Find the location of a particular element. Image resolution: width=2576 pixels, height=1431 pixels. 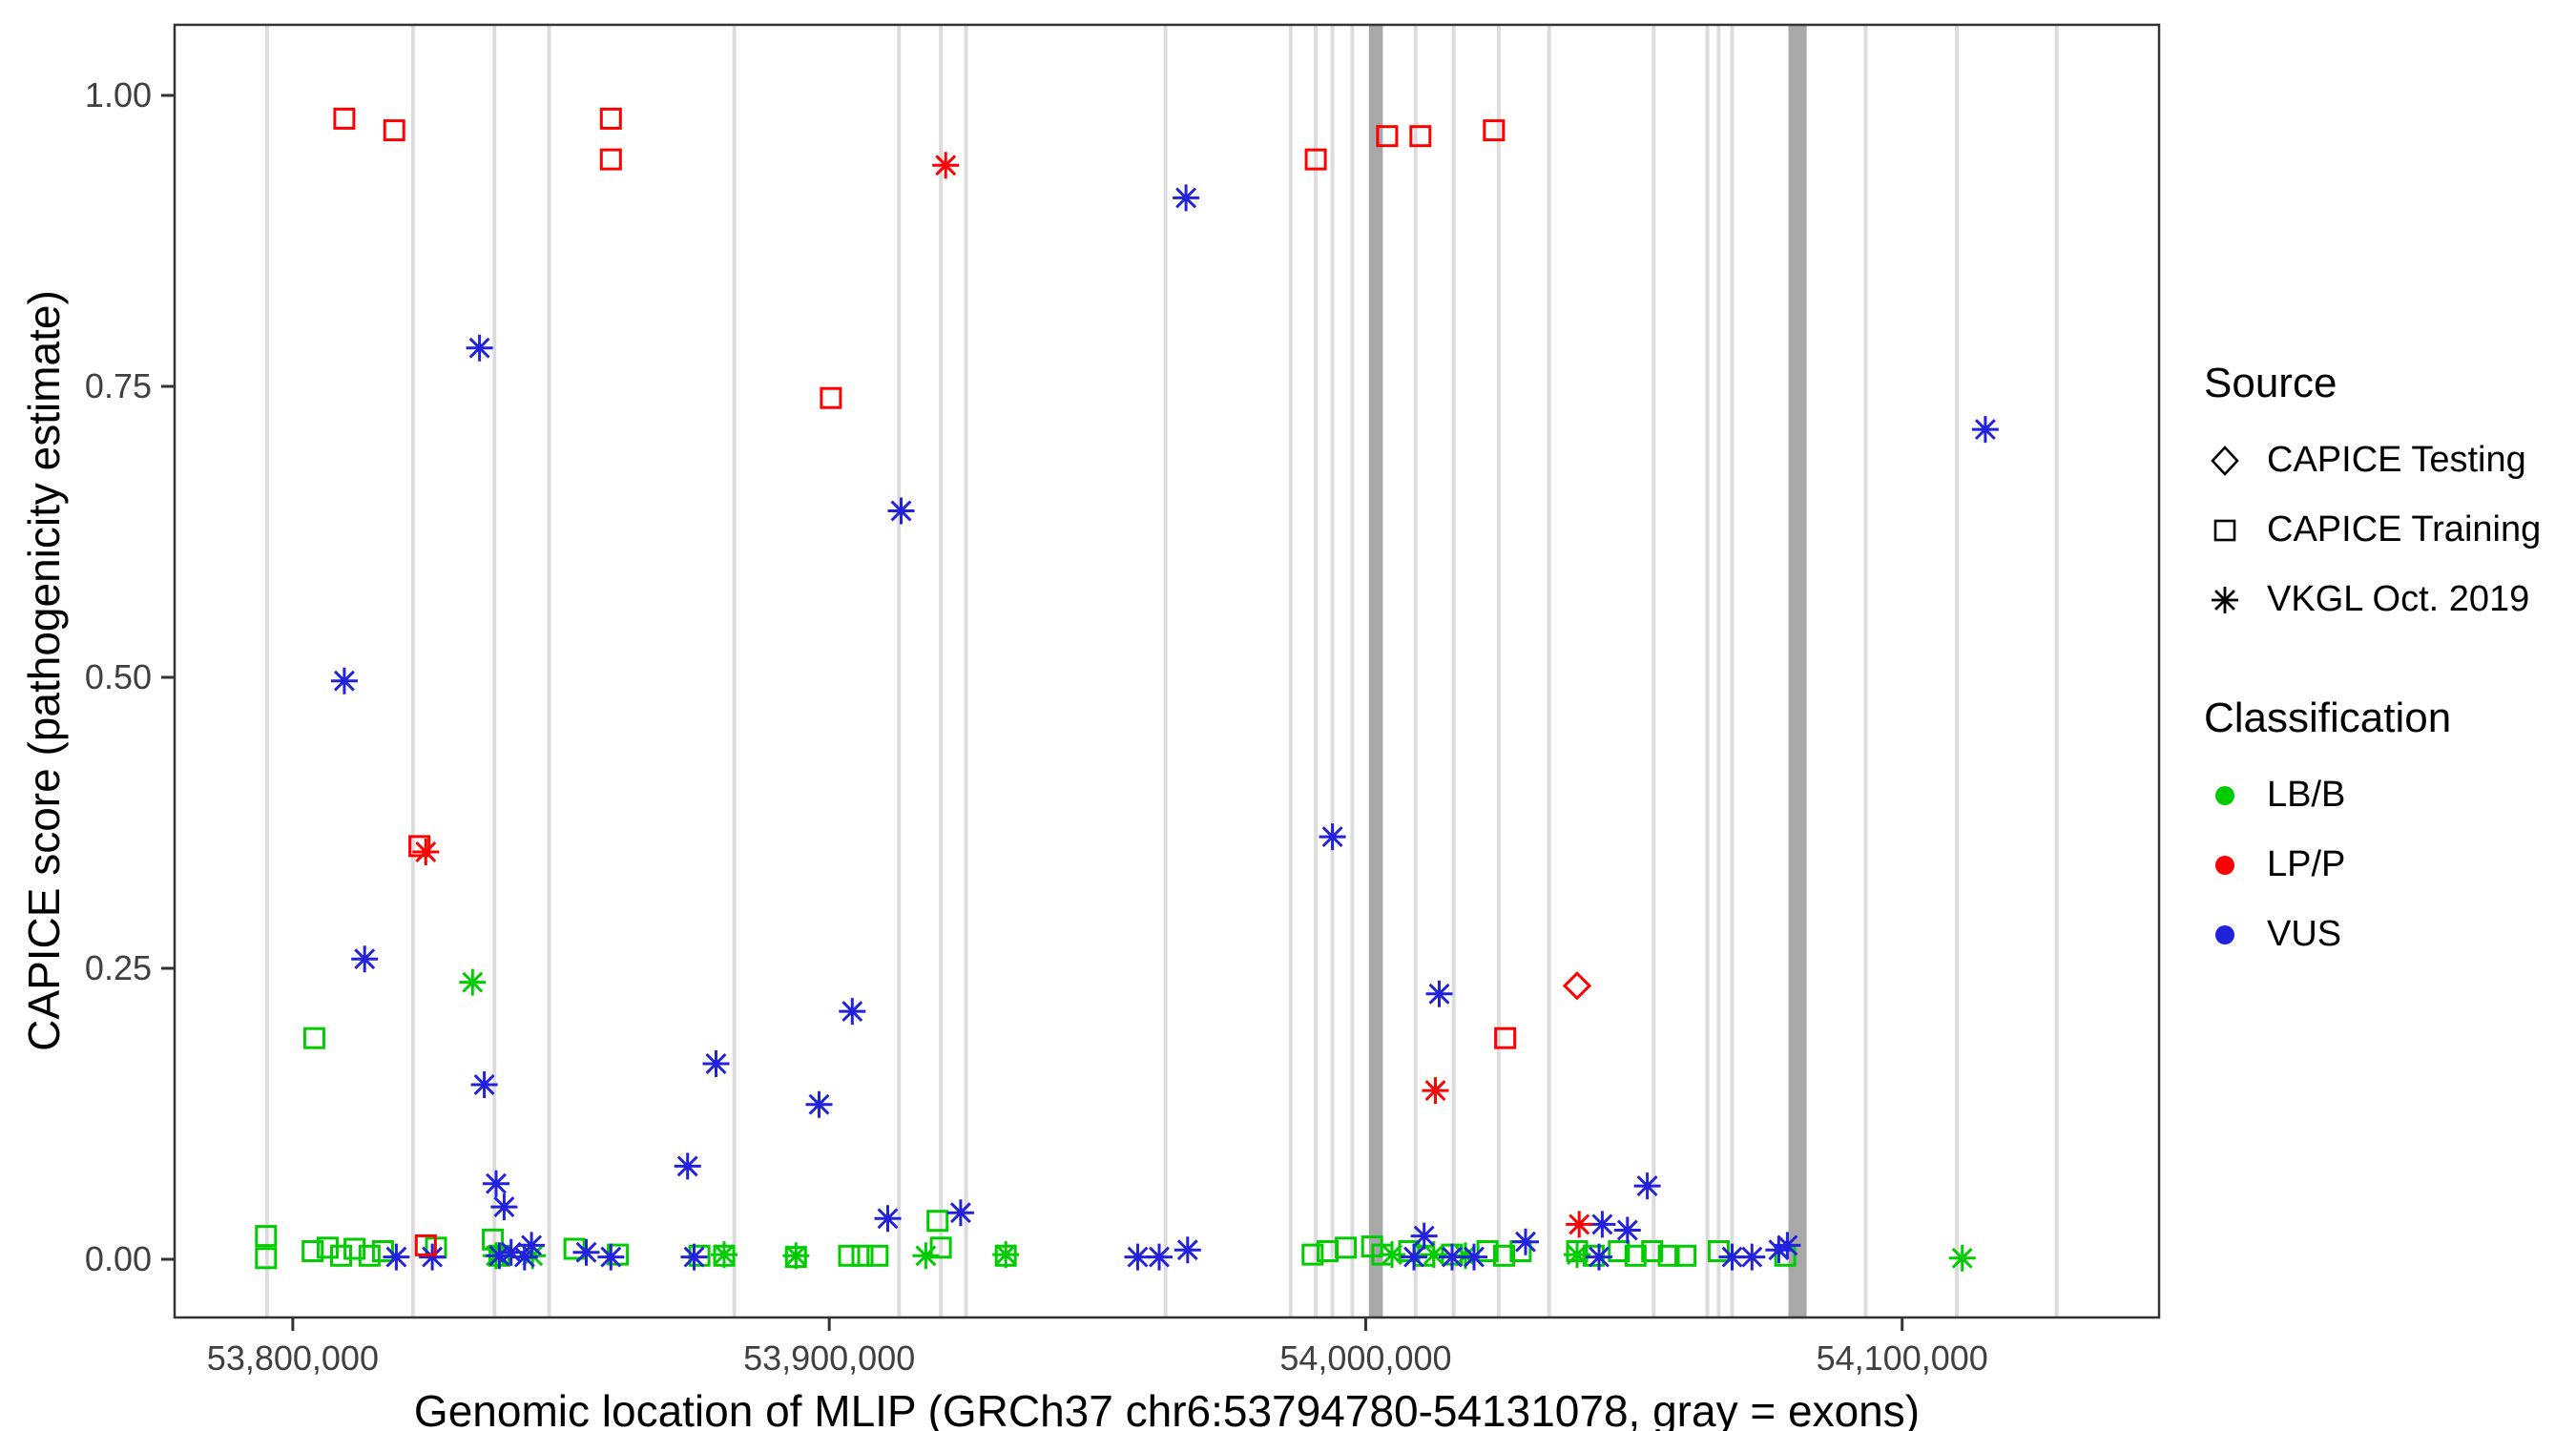

dot-icon-red is located at coordinates (2224, 865).